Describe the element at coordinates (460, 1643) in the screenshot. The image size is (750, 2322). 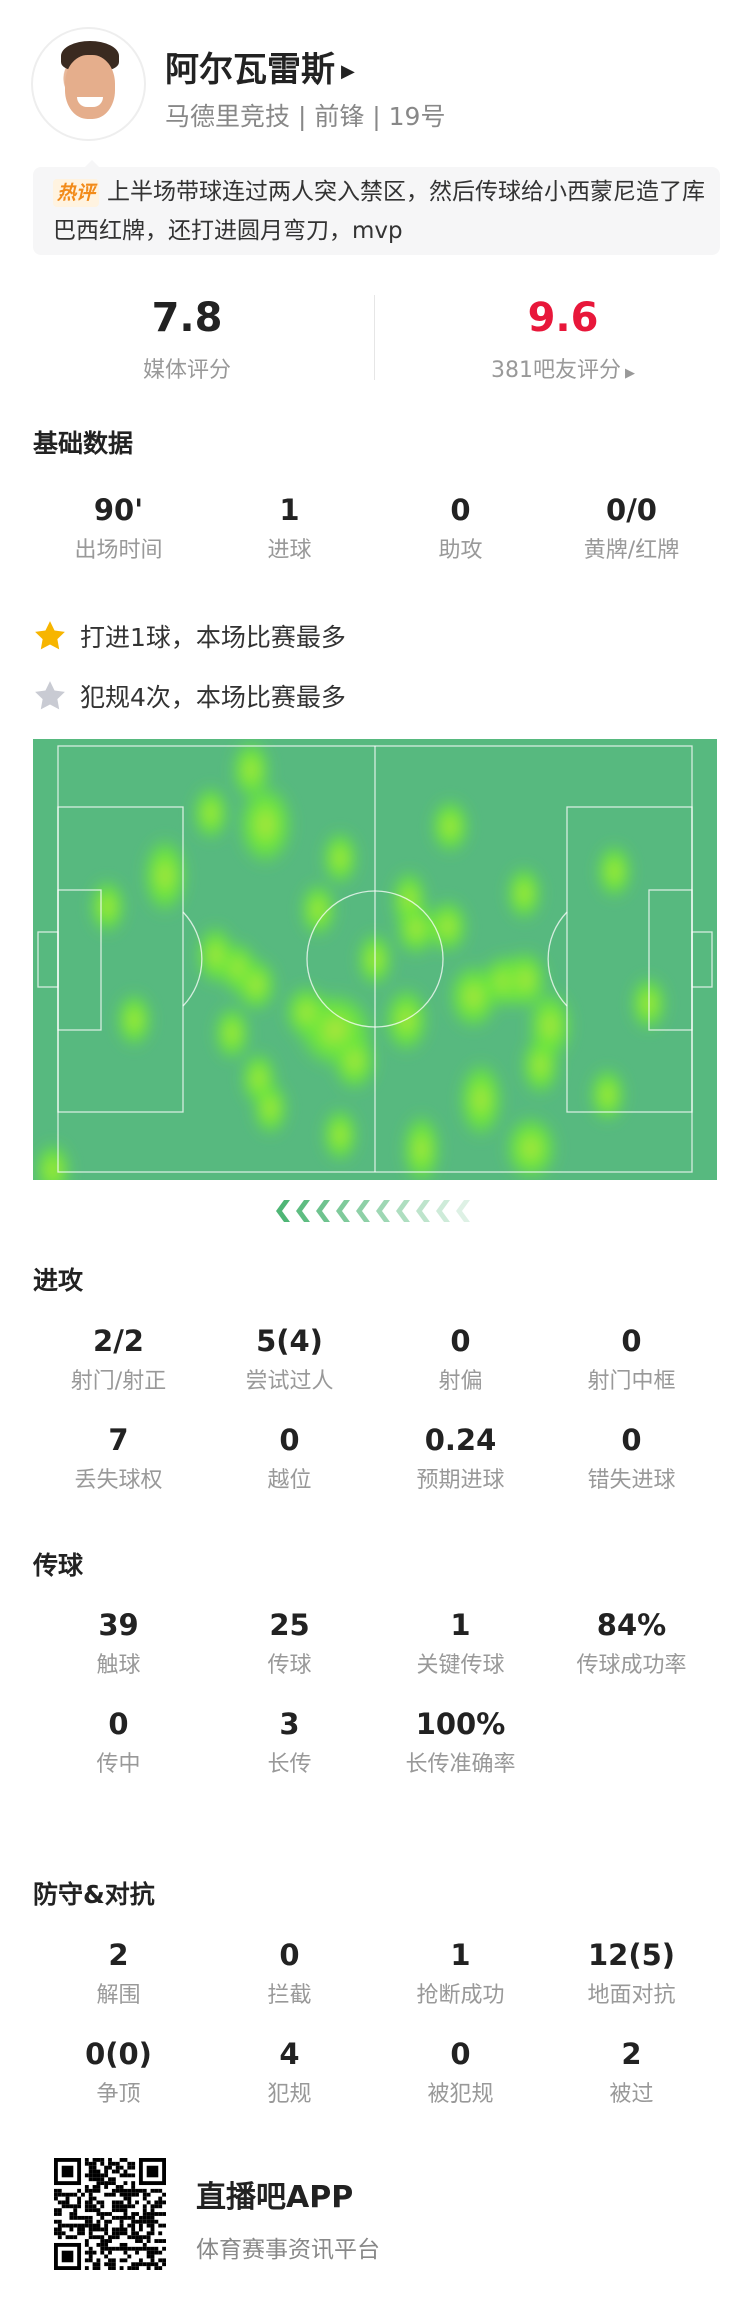
I see `stat-item: 1 关键传球` at that location.